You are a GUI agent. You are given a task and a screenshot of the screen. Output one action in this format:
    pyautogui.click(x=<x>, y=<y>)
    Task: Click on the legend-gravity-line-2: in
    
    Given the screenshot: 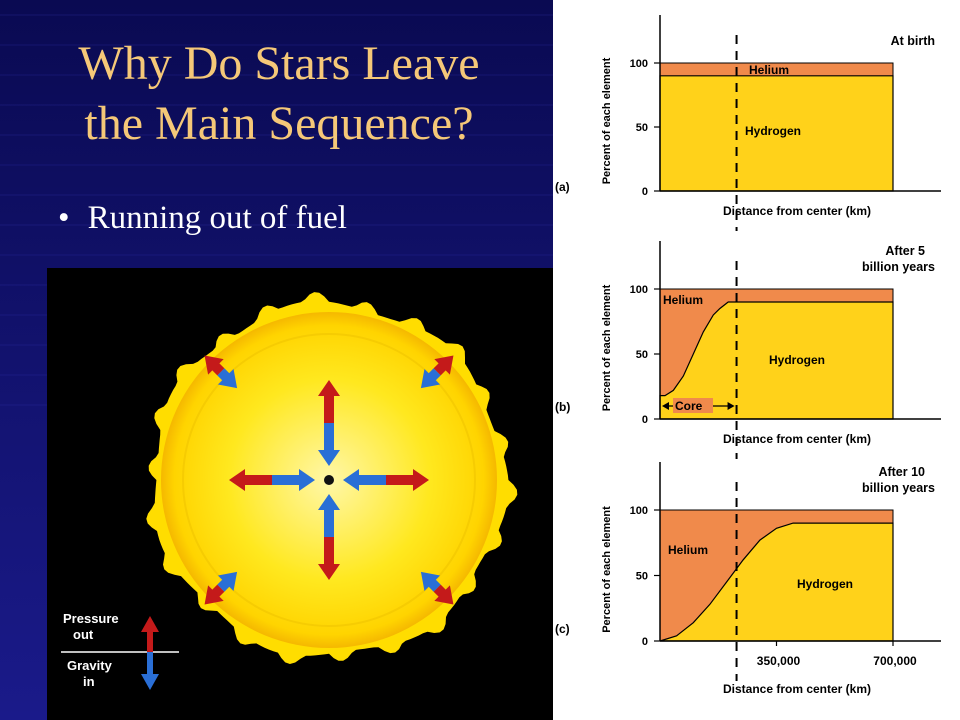 What is the action you would take?
    pyautogui.click(x=89, y=681)
    